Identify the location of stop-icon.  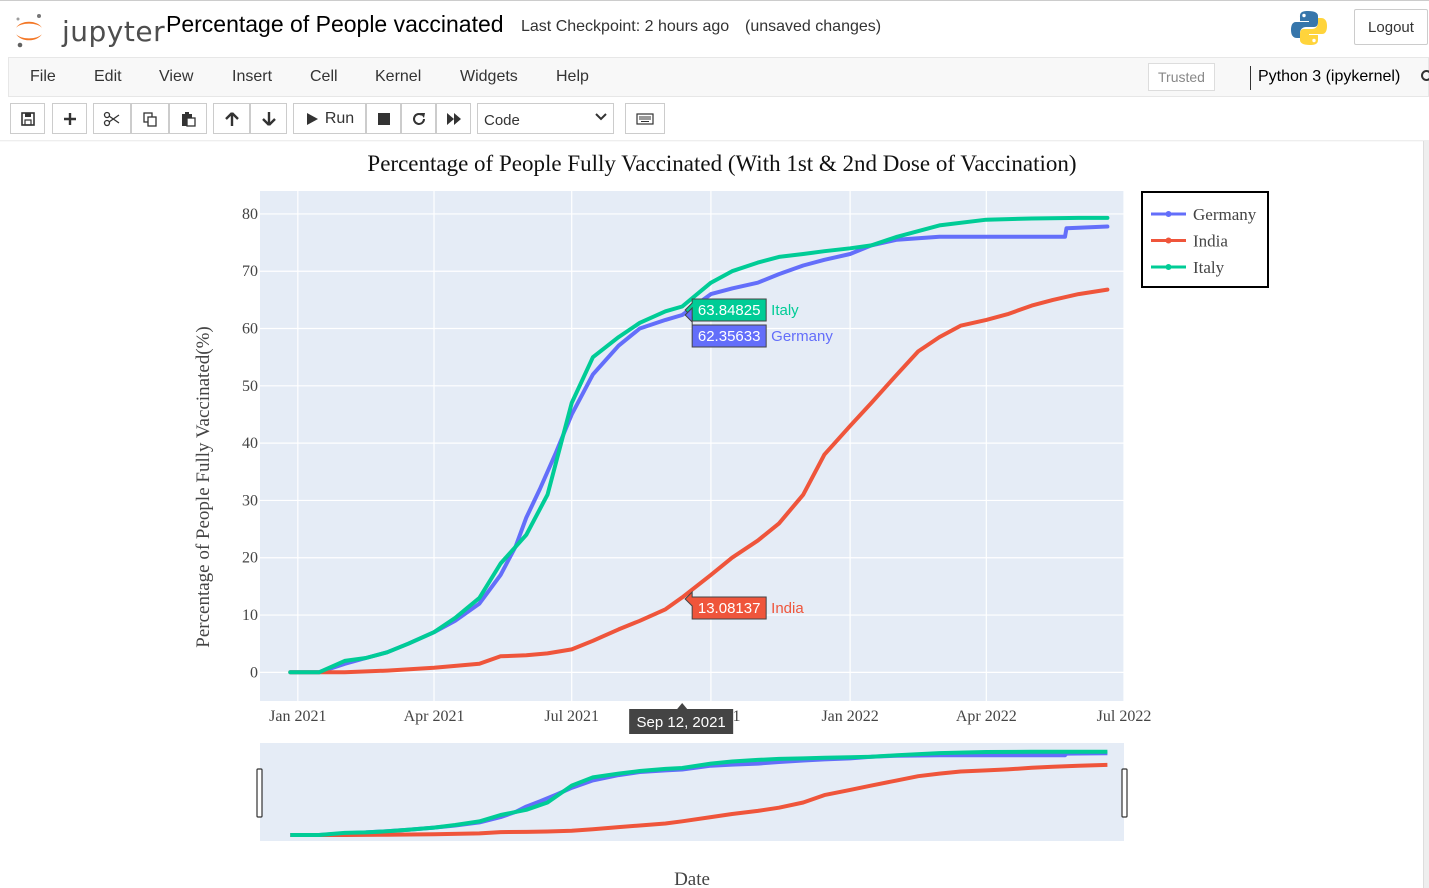
(383, 118).